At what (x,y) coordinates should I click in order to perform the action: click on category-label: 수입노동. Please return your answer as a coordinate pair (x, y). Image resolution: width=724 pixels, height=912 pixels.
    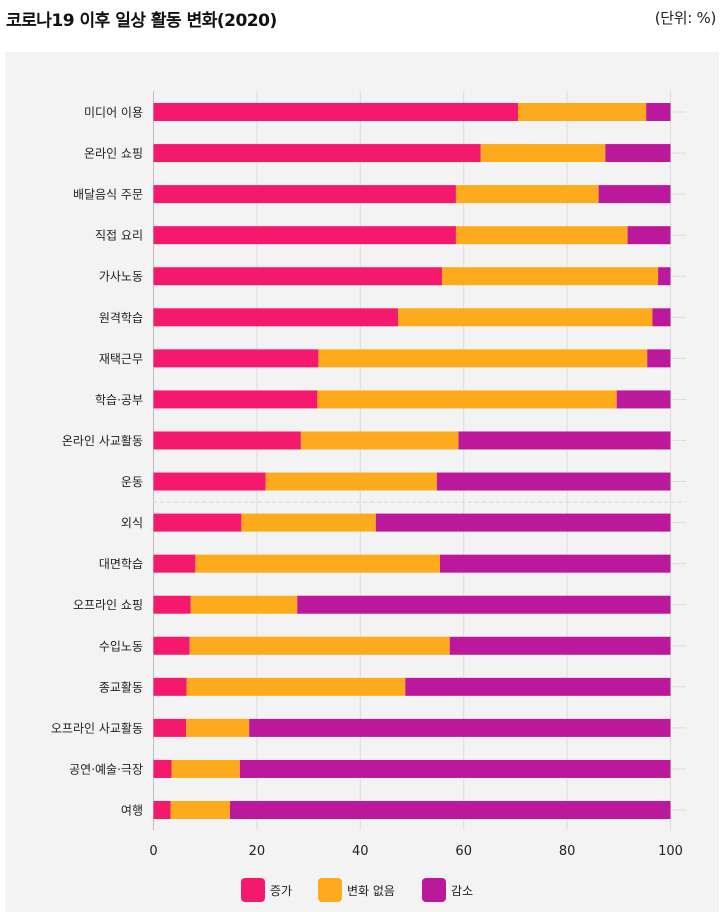
    Looking at the image, I should click on (121, 646).